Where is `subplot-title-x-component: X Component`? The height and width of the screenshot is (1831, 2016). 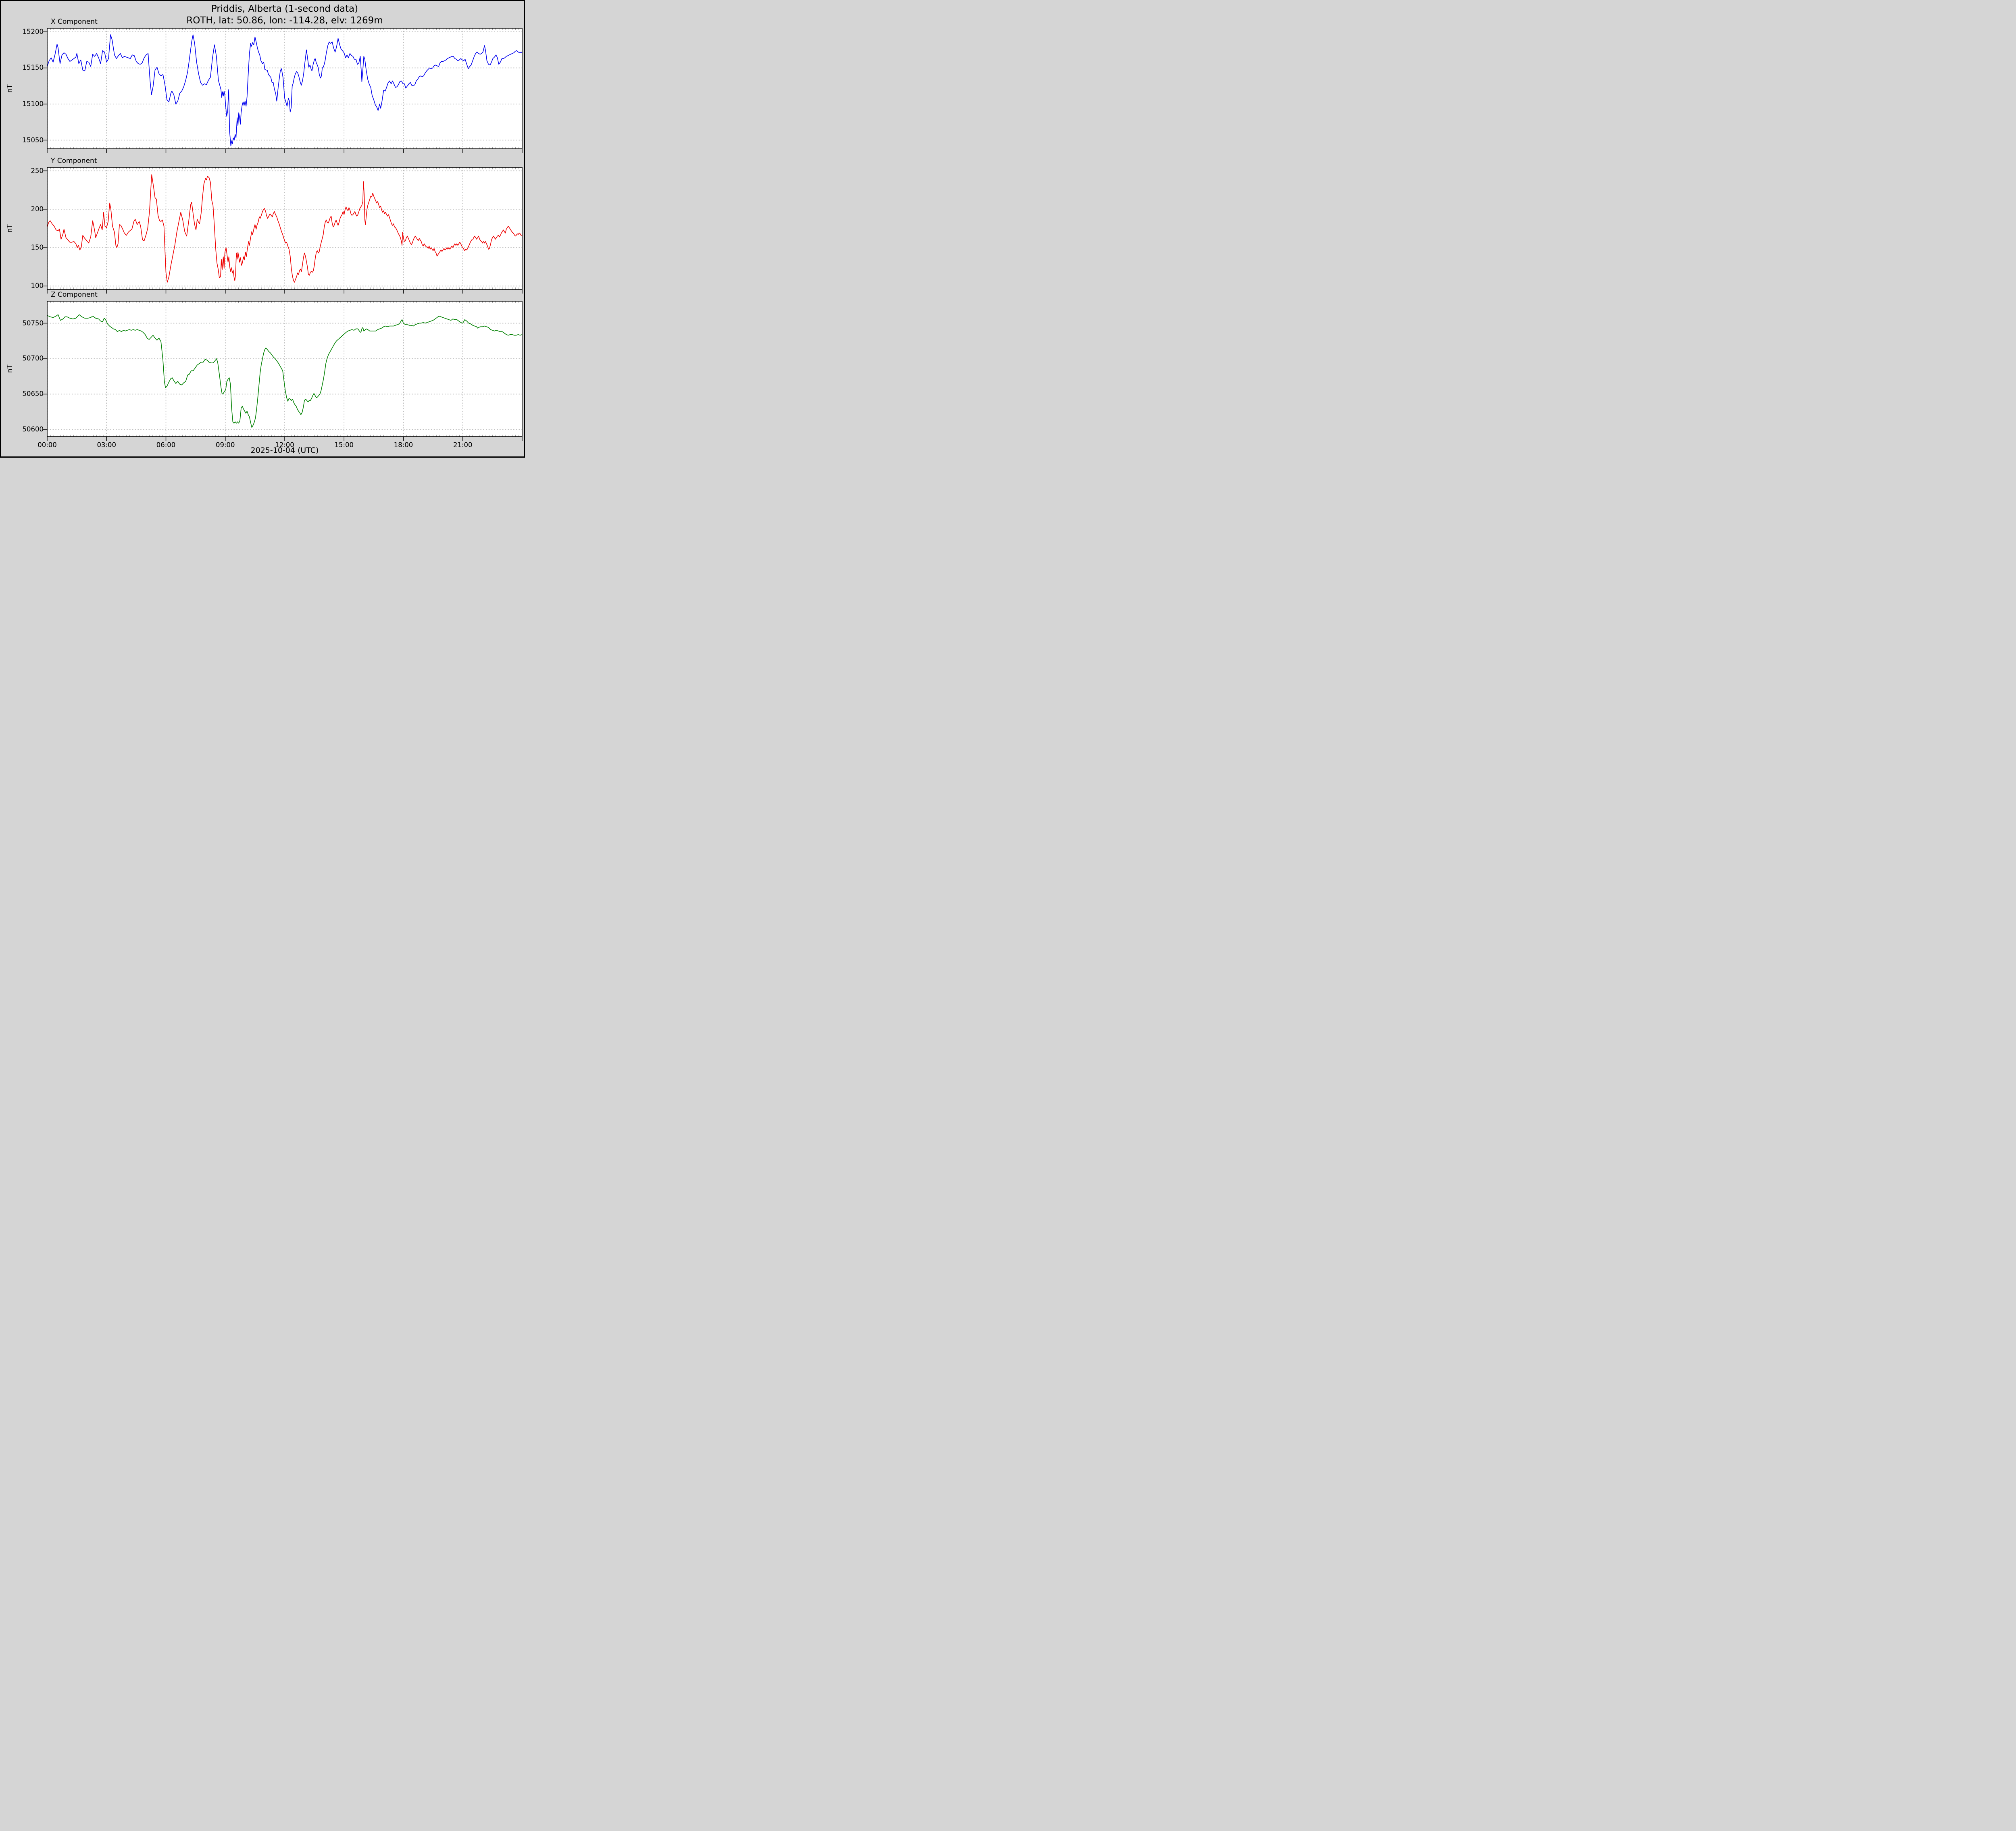 subplot-title-x-component: X Component is located at coordinates (74, 22).